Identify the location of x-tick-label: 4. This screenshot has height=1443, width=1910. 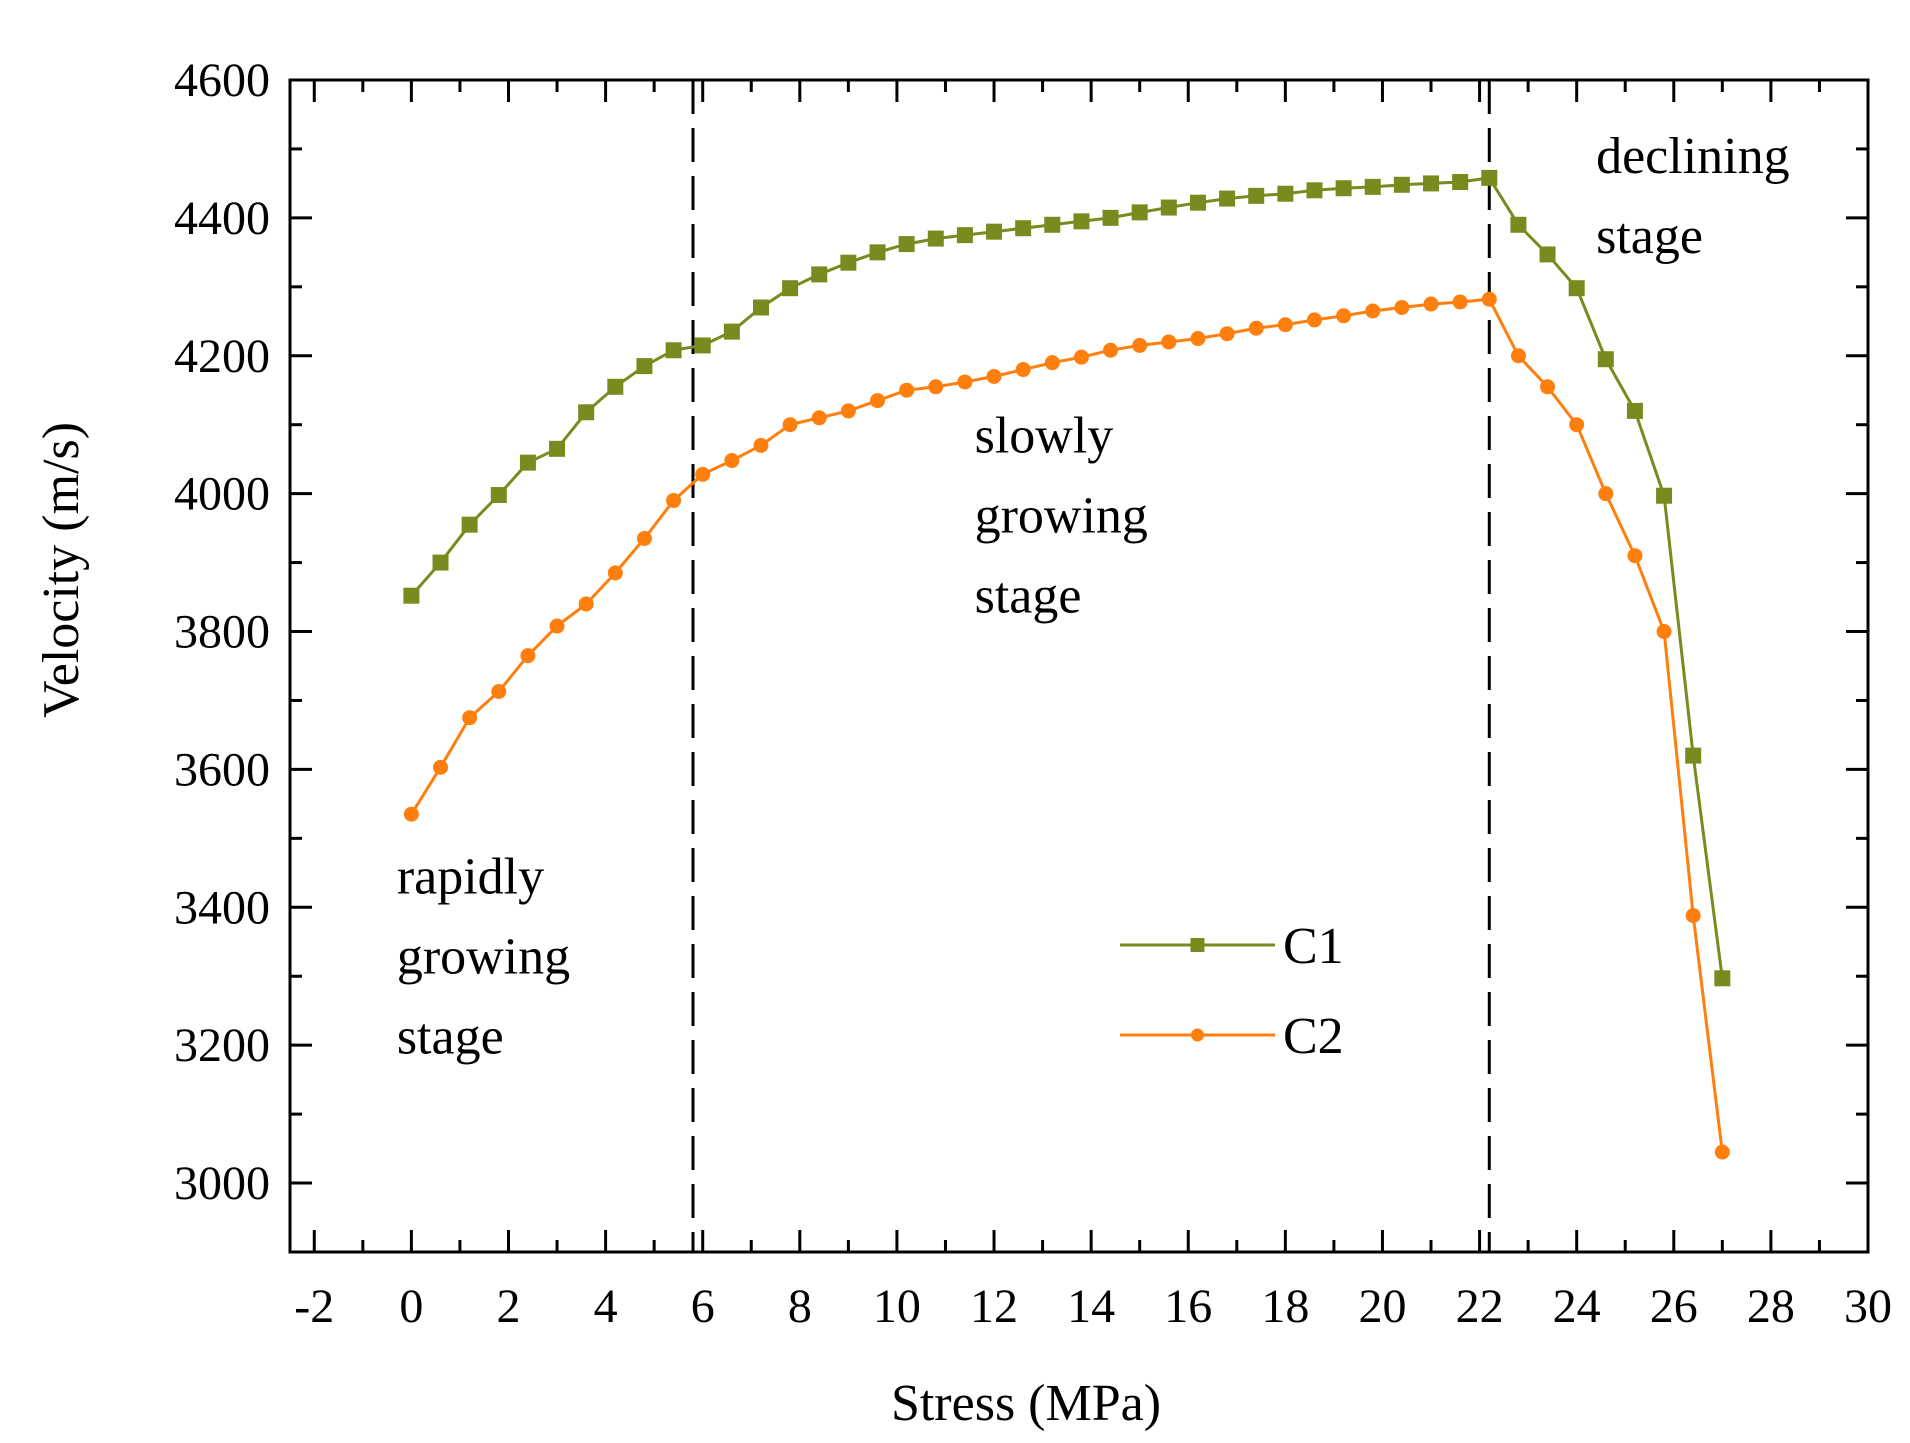
(606, 1306).